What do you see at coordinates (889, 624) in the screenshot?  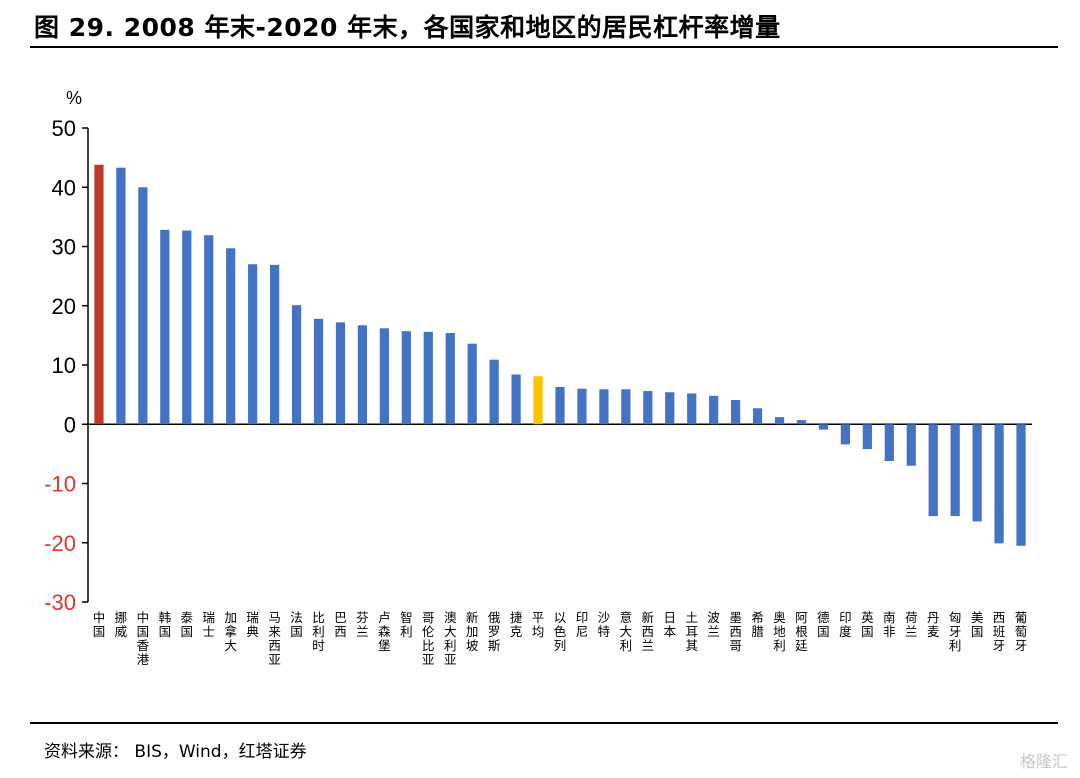 I see `x-tick-label: 南非` at bounding box center [889, 624].